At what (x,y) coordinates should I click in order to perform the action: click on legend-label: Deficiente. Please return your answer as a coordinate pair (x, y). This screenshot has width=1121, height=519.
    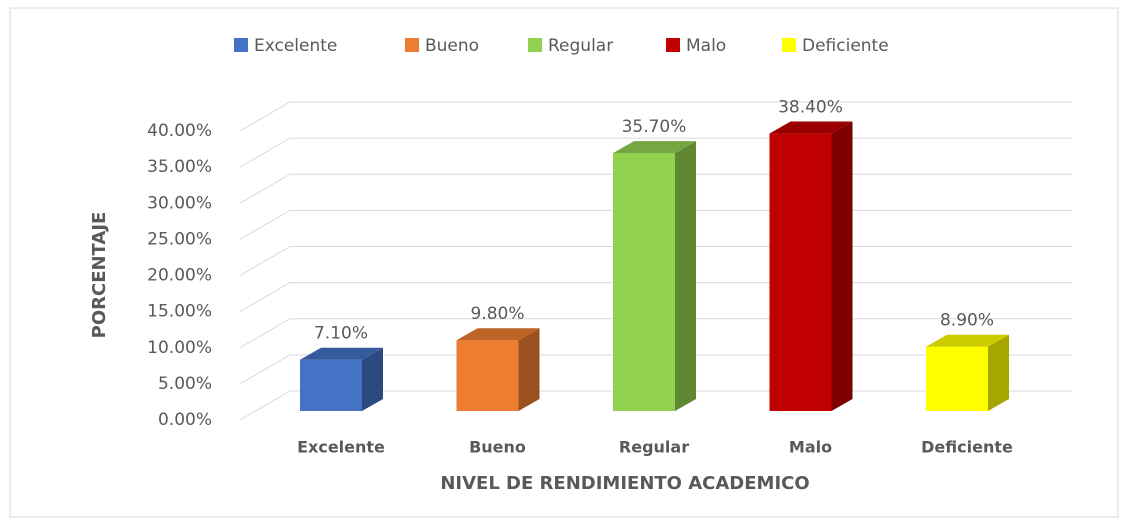
    Looking at the image, I should click on (845, 46).